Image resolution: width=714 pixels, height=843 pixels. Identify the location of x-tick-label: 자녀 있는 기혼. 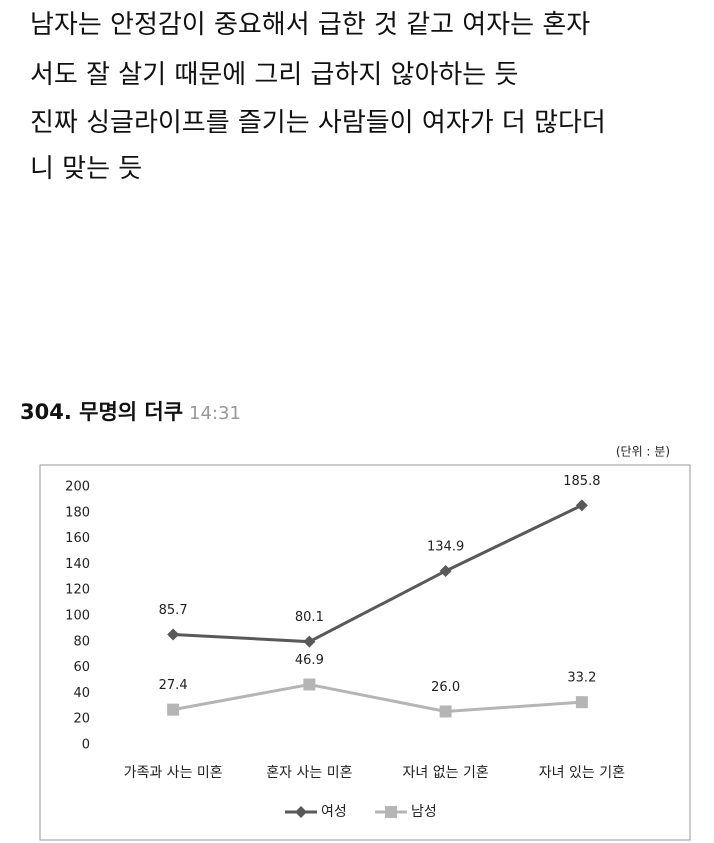
(582, 773).